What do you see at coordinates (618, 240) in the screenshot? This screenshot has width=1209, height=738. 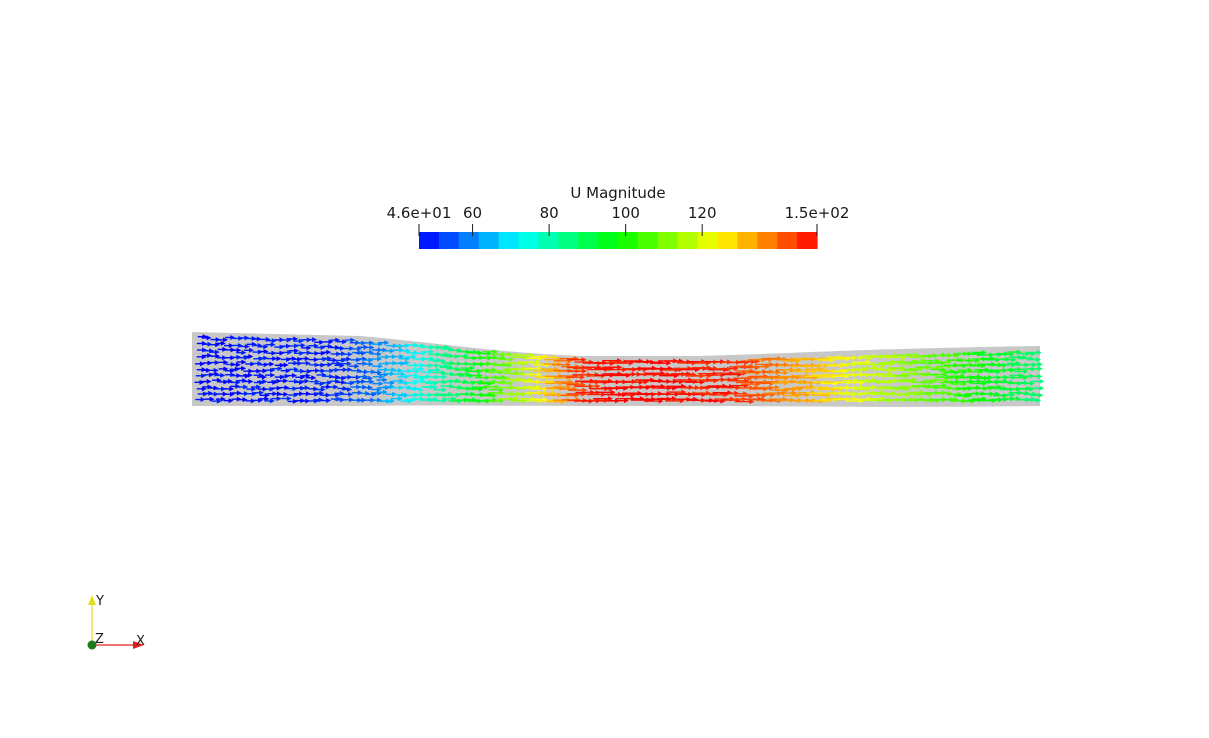 I see `color-legend-bands` at bounding box center [618, 240].